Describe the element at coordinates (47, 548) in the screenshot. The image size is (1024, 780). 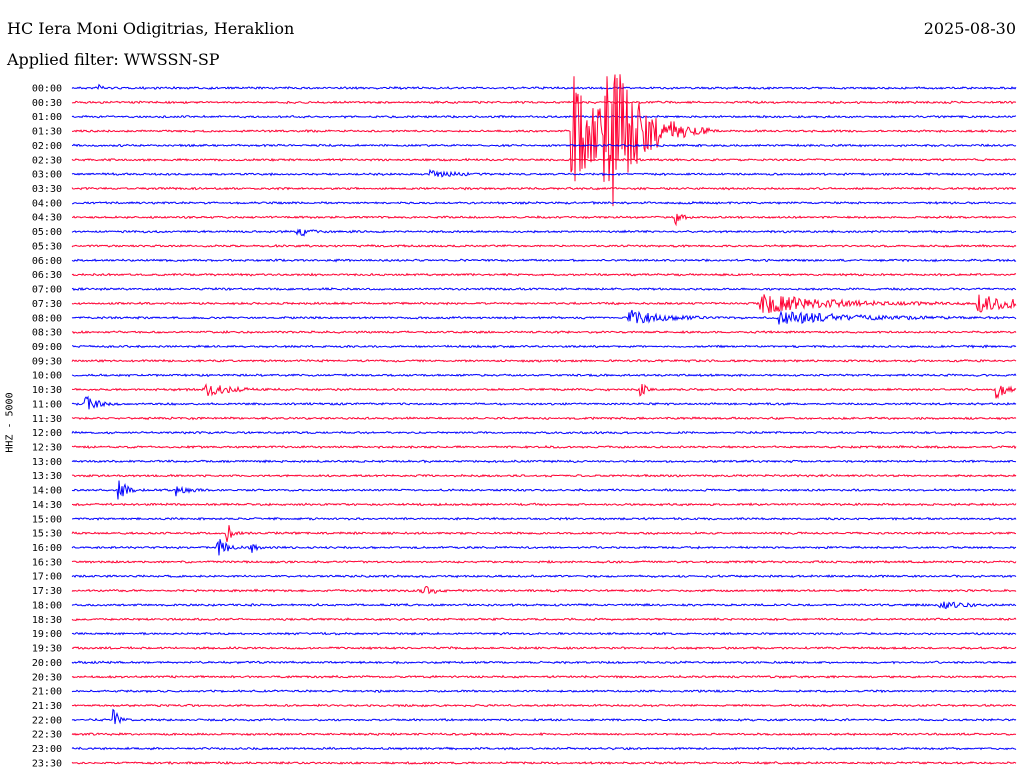
I see `time-label: 16:00` at that location.